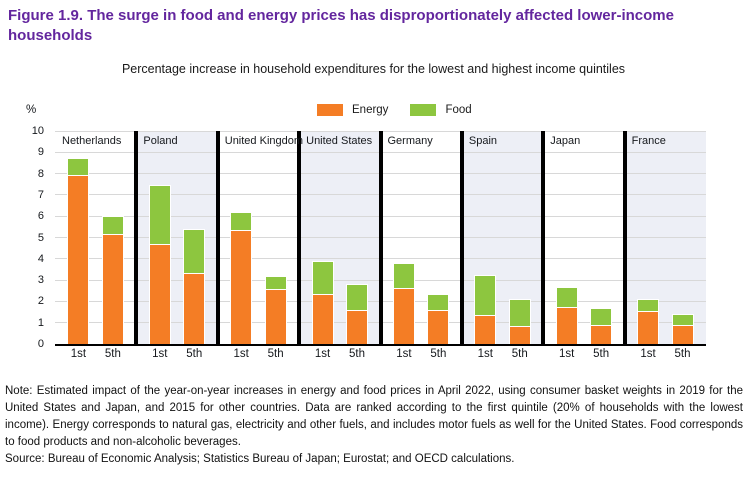 The height and width of the screenshot is (493, 747). What do you see at coordinates (565, 141) in the screenshot?
I see `country-label: Japan` at bounding box center [565, 141].